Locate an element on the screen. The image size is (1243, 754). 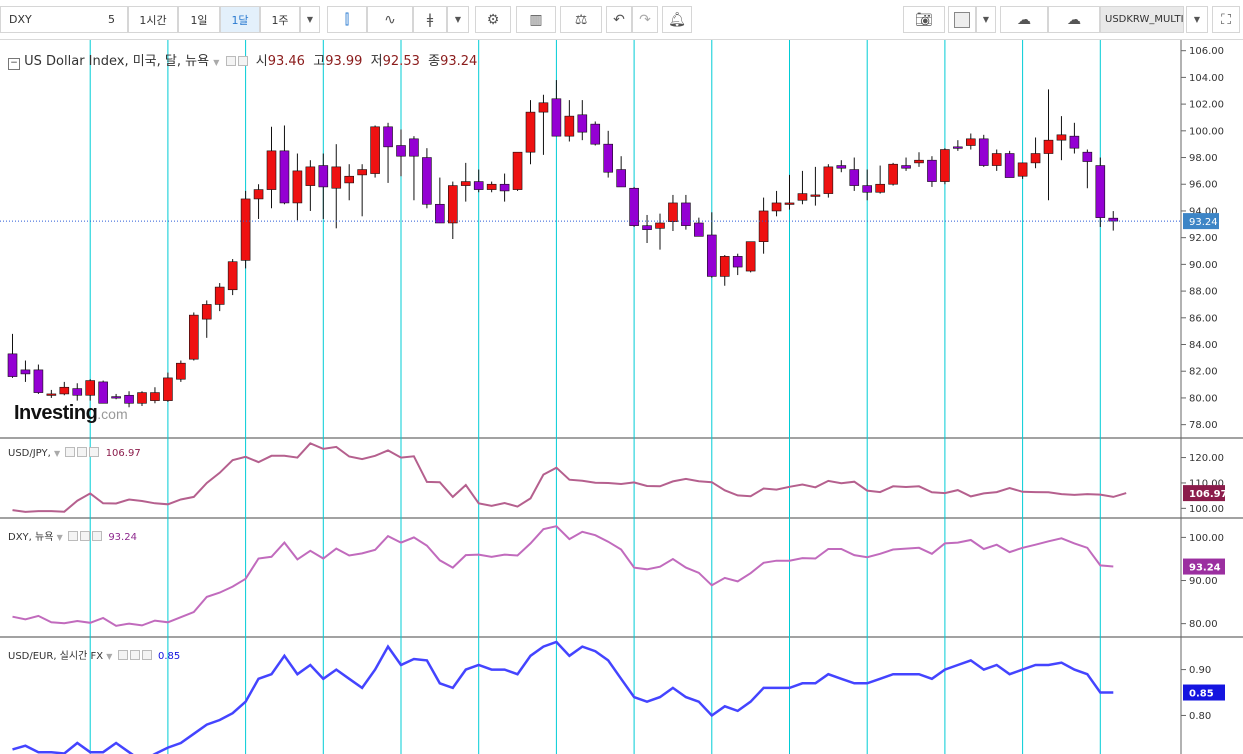
color-picker-button is located at coordinates (962, 19).